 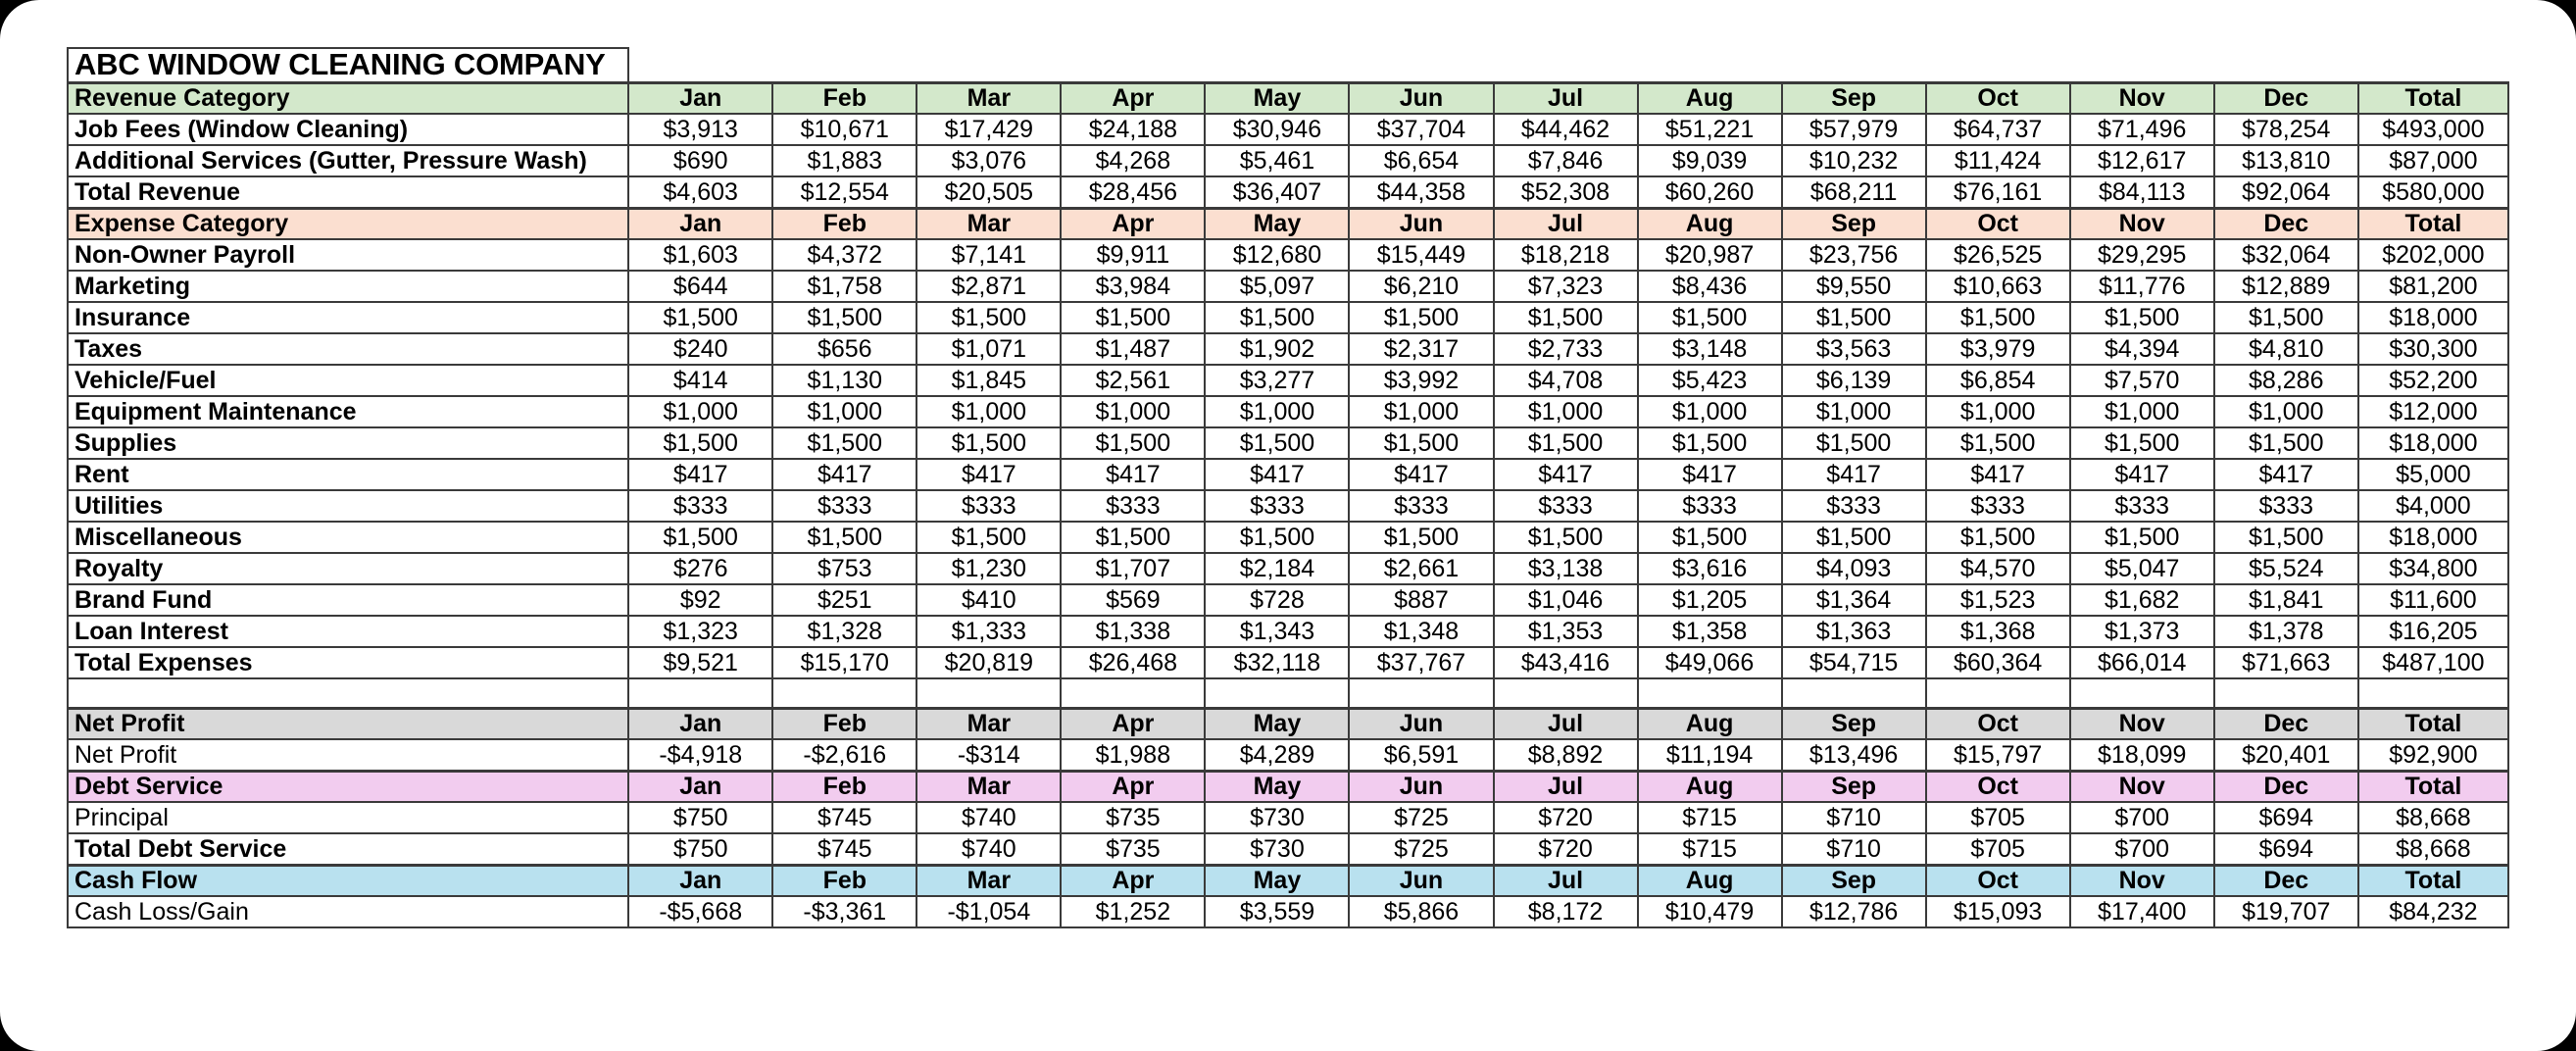 I want to click on cell-feb: $333, so click(x=844, y=507).